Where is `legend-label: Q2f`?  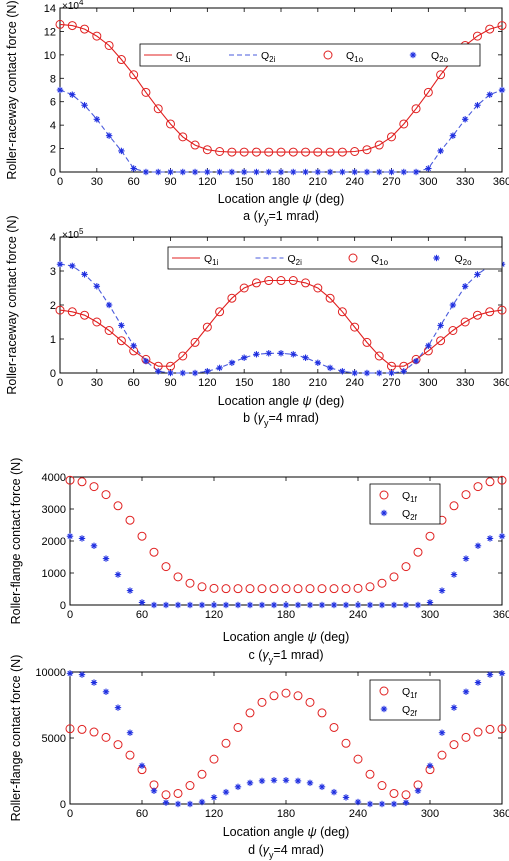
legend-label: Q2f is located at coordinates (410, 711).